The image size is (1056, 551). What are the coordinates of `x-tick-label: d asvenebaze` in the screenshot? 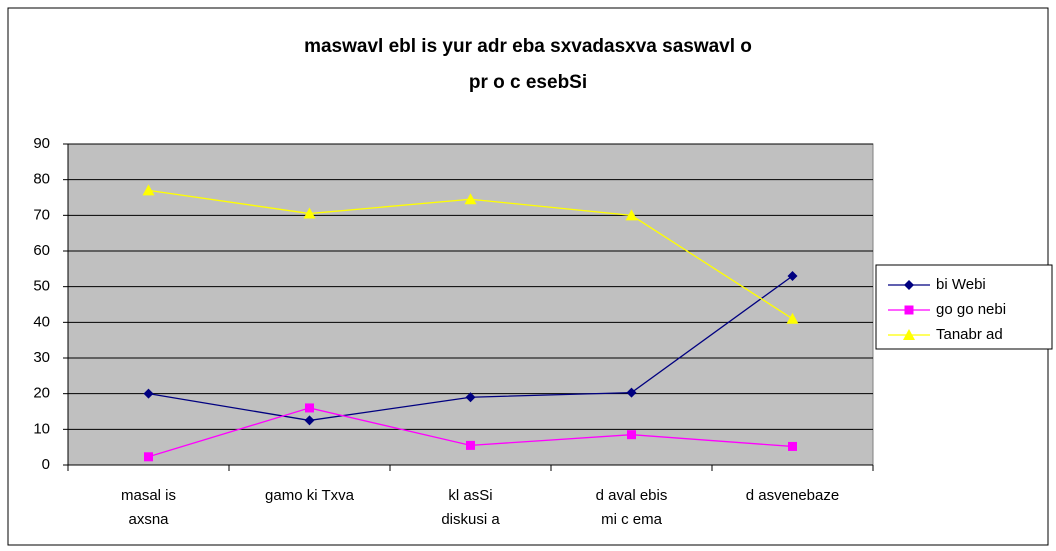 It's located at (792, 495).